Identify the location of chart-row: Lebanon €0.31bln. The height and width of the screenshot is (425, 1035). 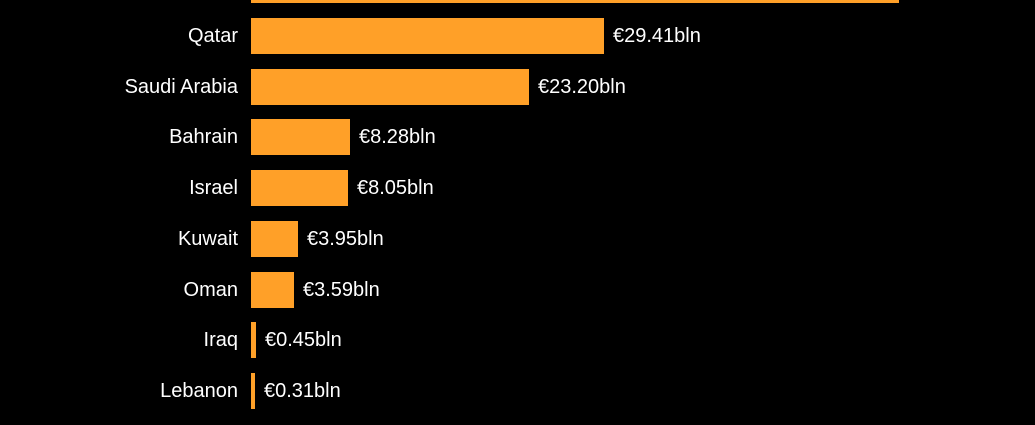
(517, 390).